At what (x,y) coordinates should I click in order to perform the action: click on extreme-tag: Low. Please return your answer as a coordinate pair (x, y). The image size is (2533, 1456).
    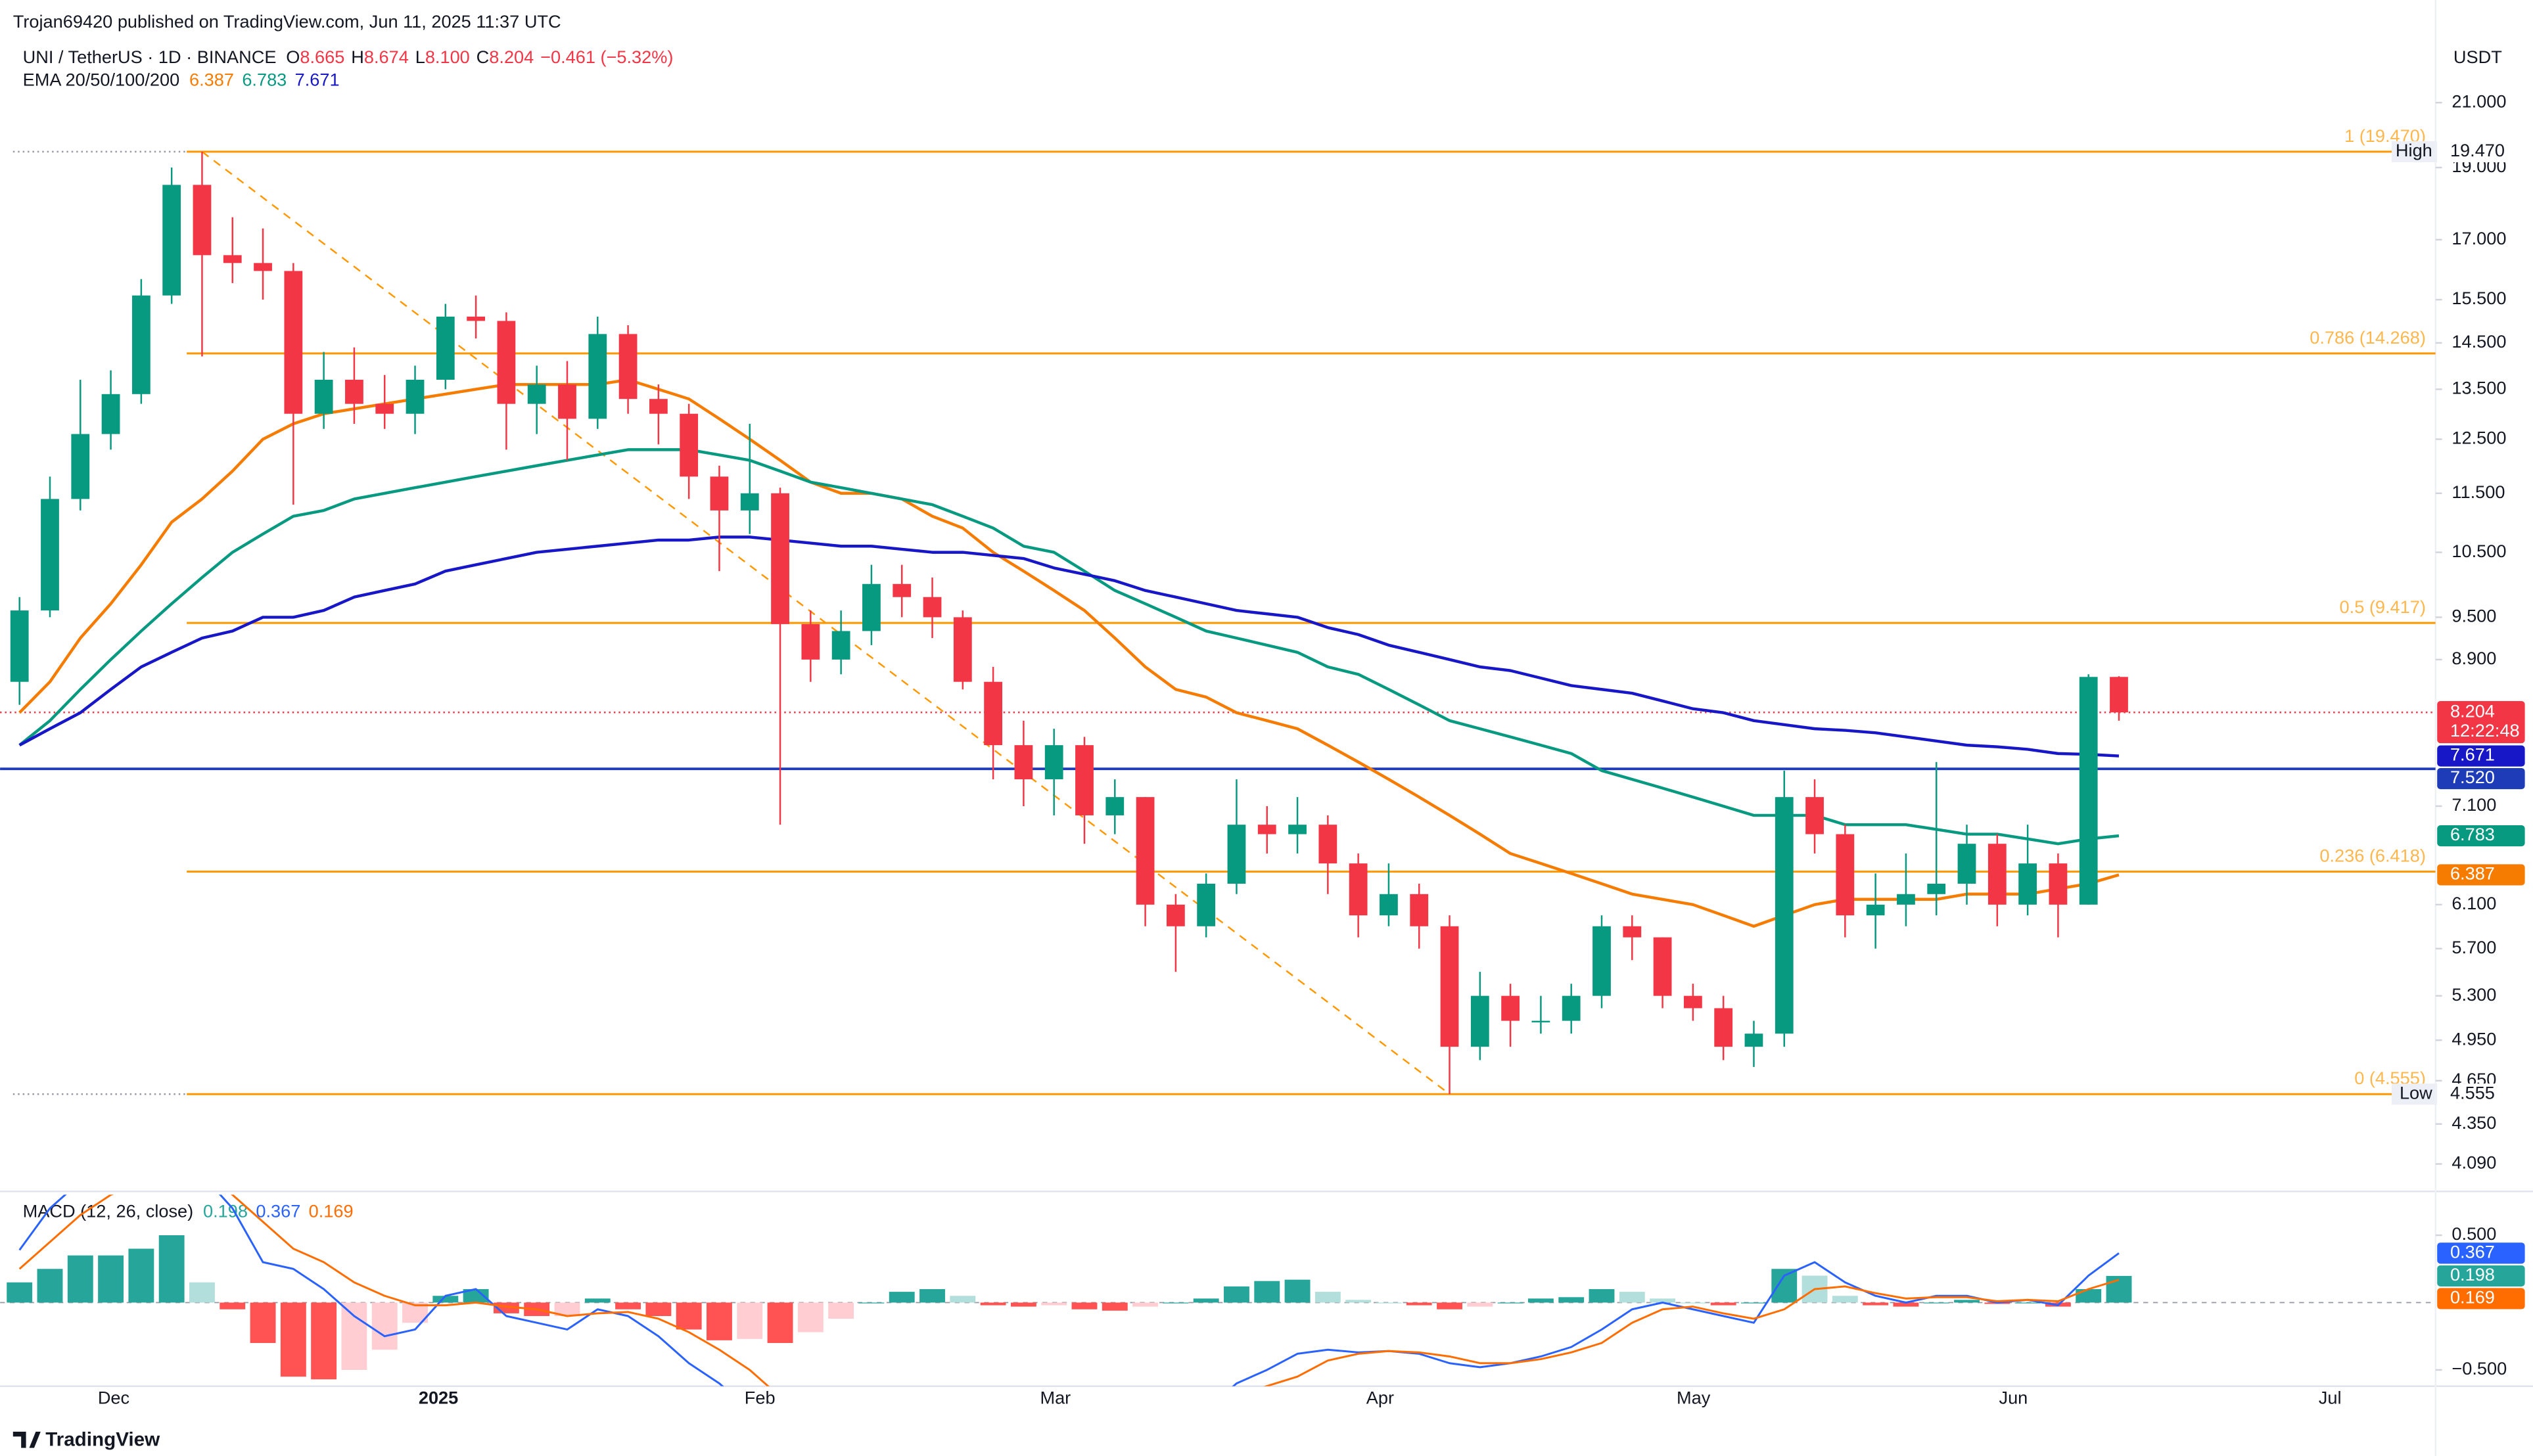
    Looking at the image, I should click on (2416, 1092).